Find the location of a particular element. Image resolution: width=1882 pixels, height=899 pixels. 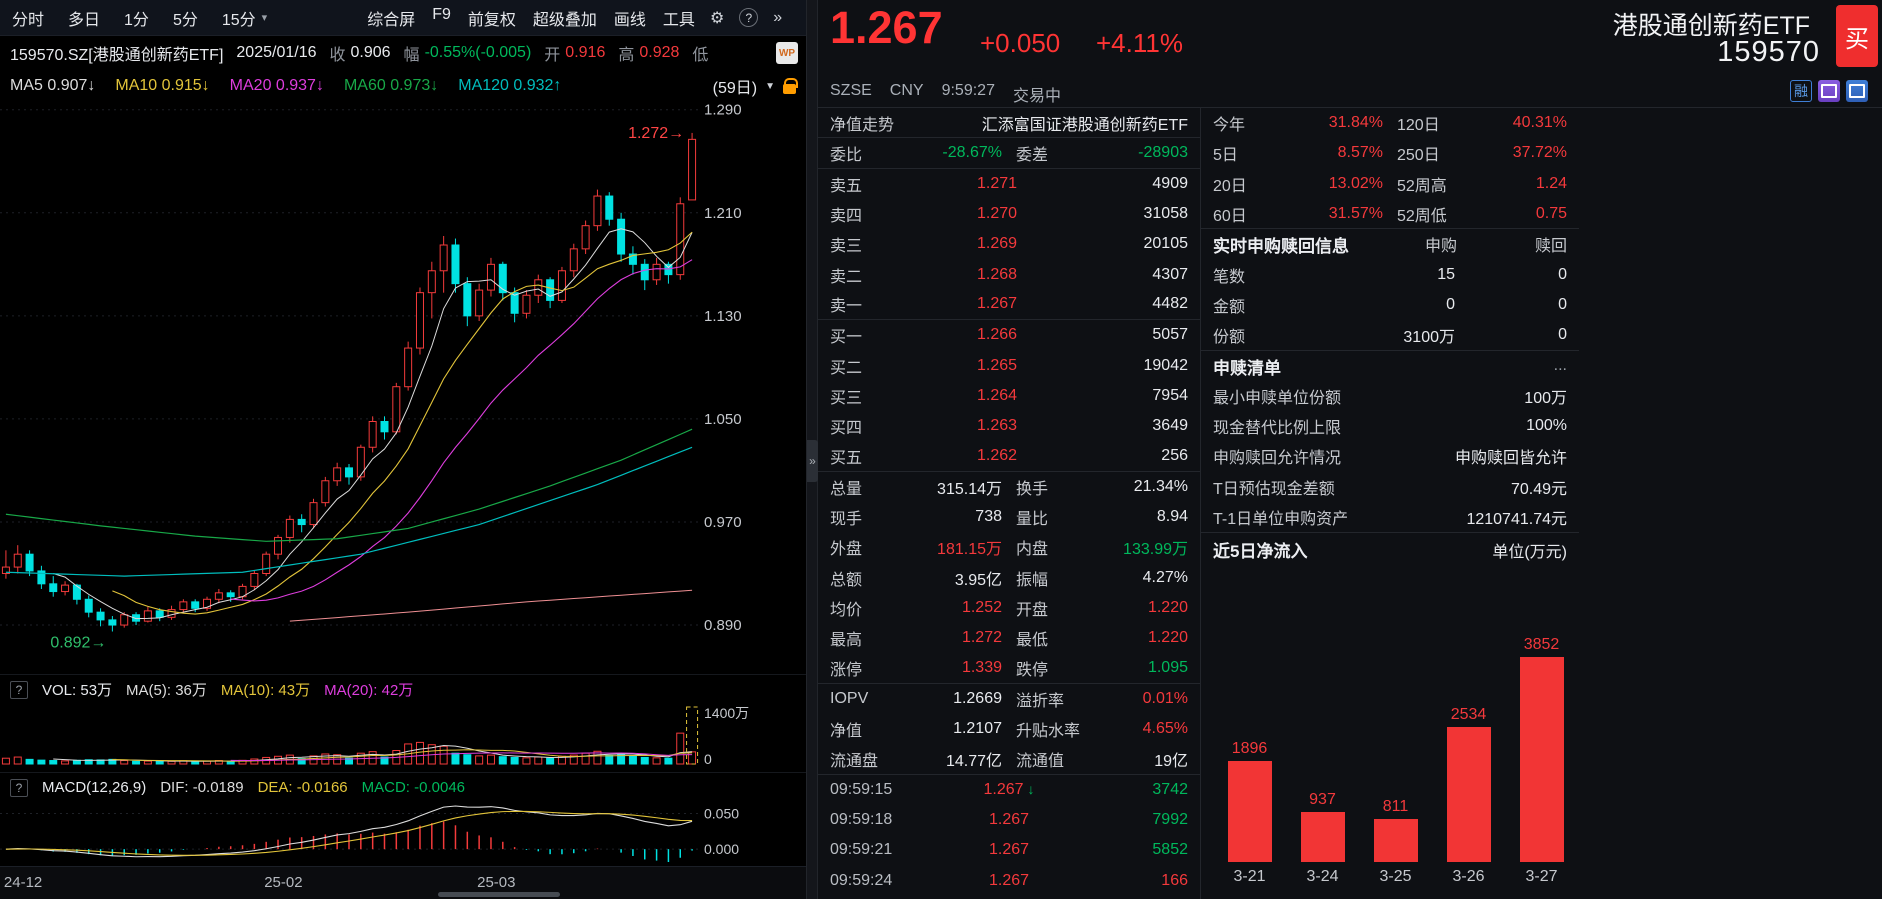

bid-row: 买一 1.266 5057 is located at coordinates (1009, 335).